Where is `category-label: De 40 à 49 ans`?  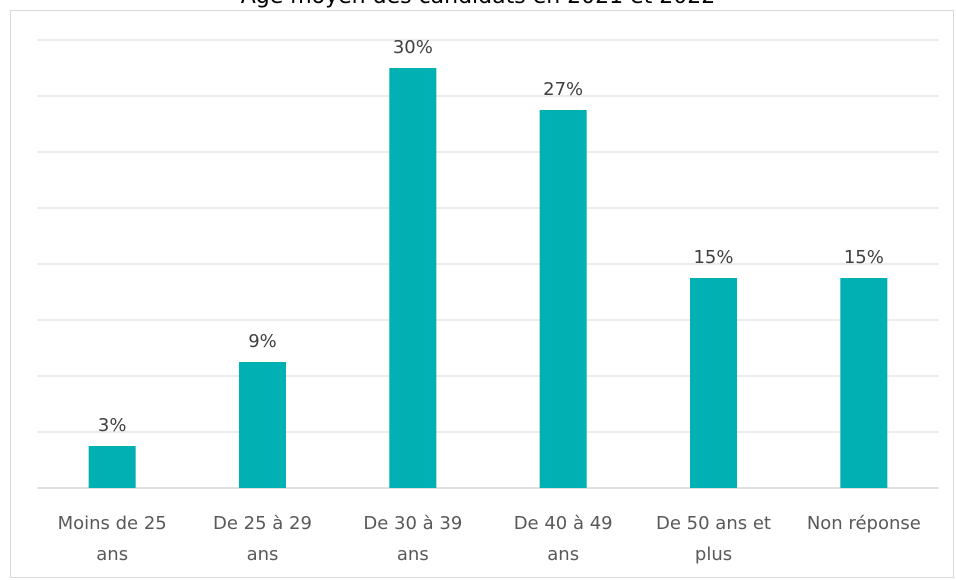
category-label: De 40 à 49 ans is located at coordinates (563, 539).